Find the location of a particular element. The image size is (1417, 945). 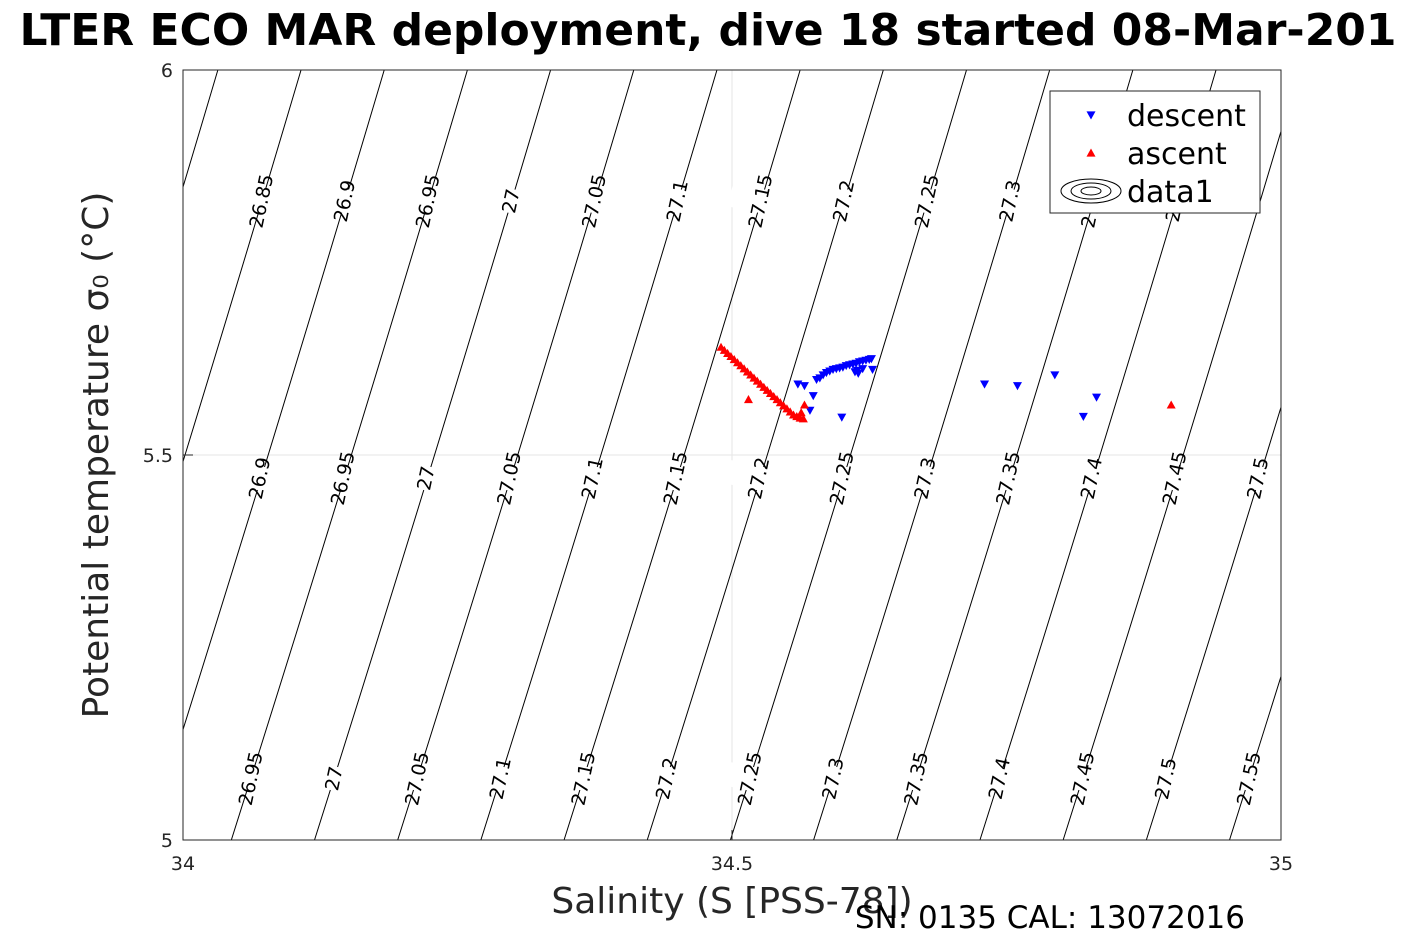

legend-contour-swatch is located at coordinates (1091, 191).